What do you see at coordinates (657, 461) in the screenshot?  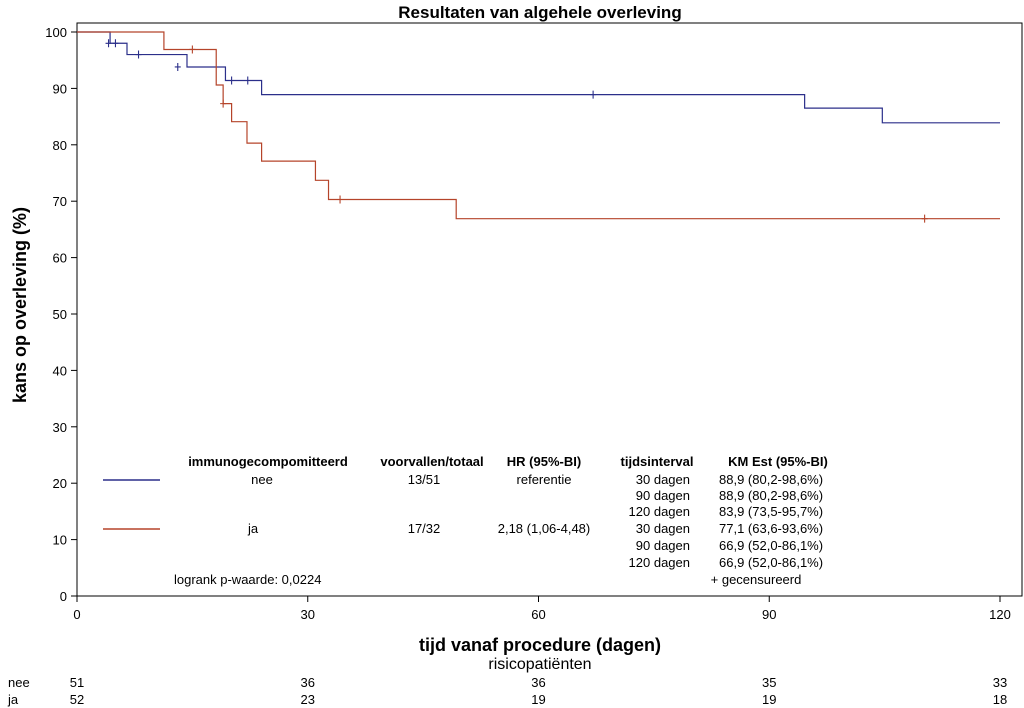 I see `legend-header-interval: tijdsinterval` at bounding box center [657, 461].